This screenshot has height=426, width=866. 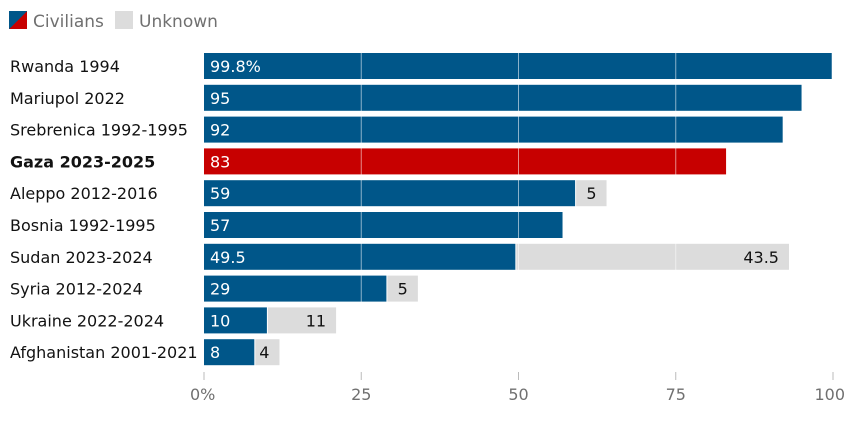 I want to click on category-label: Gaza 2023-2025, so click(x=82, y=161).